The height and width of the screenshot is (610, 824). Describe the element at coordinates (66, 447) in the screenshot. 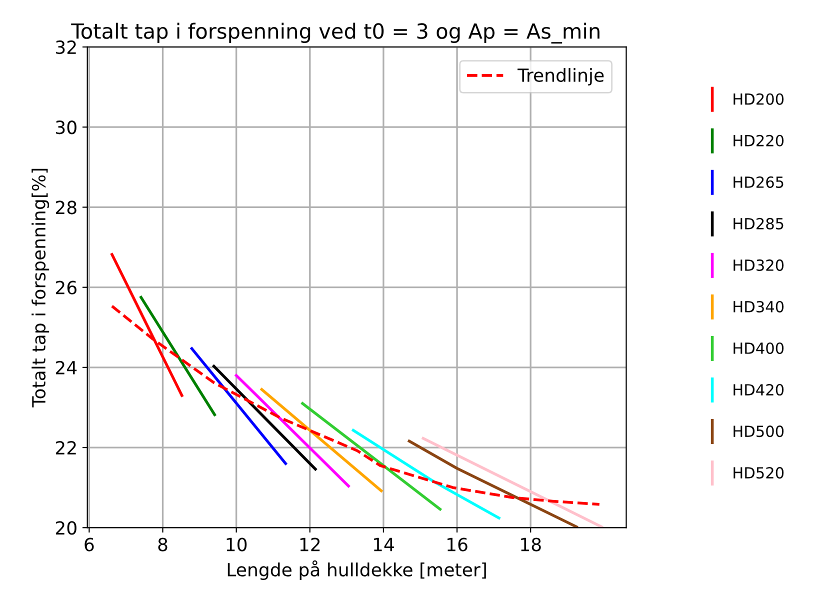

I see `y-tick-label: 22` at that location.